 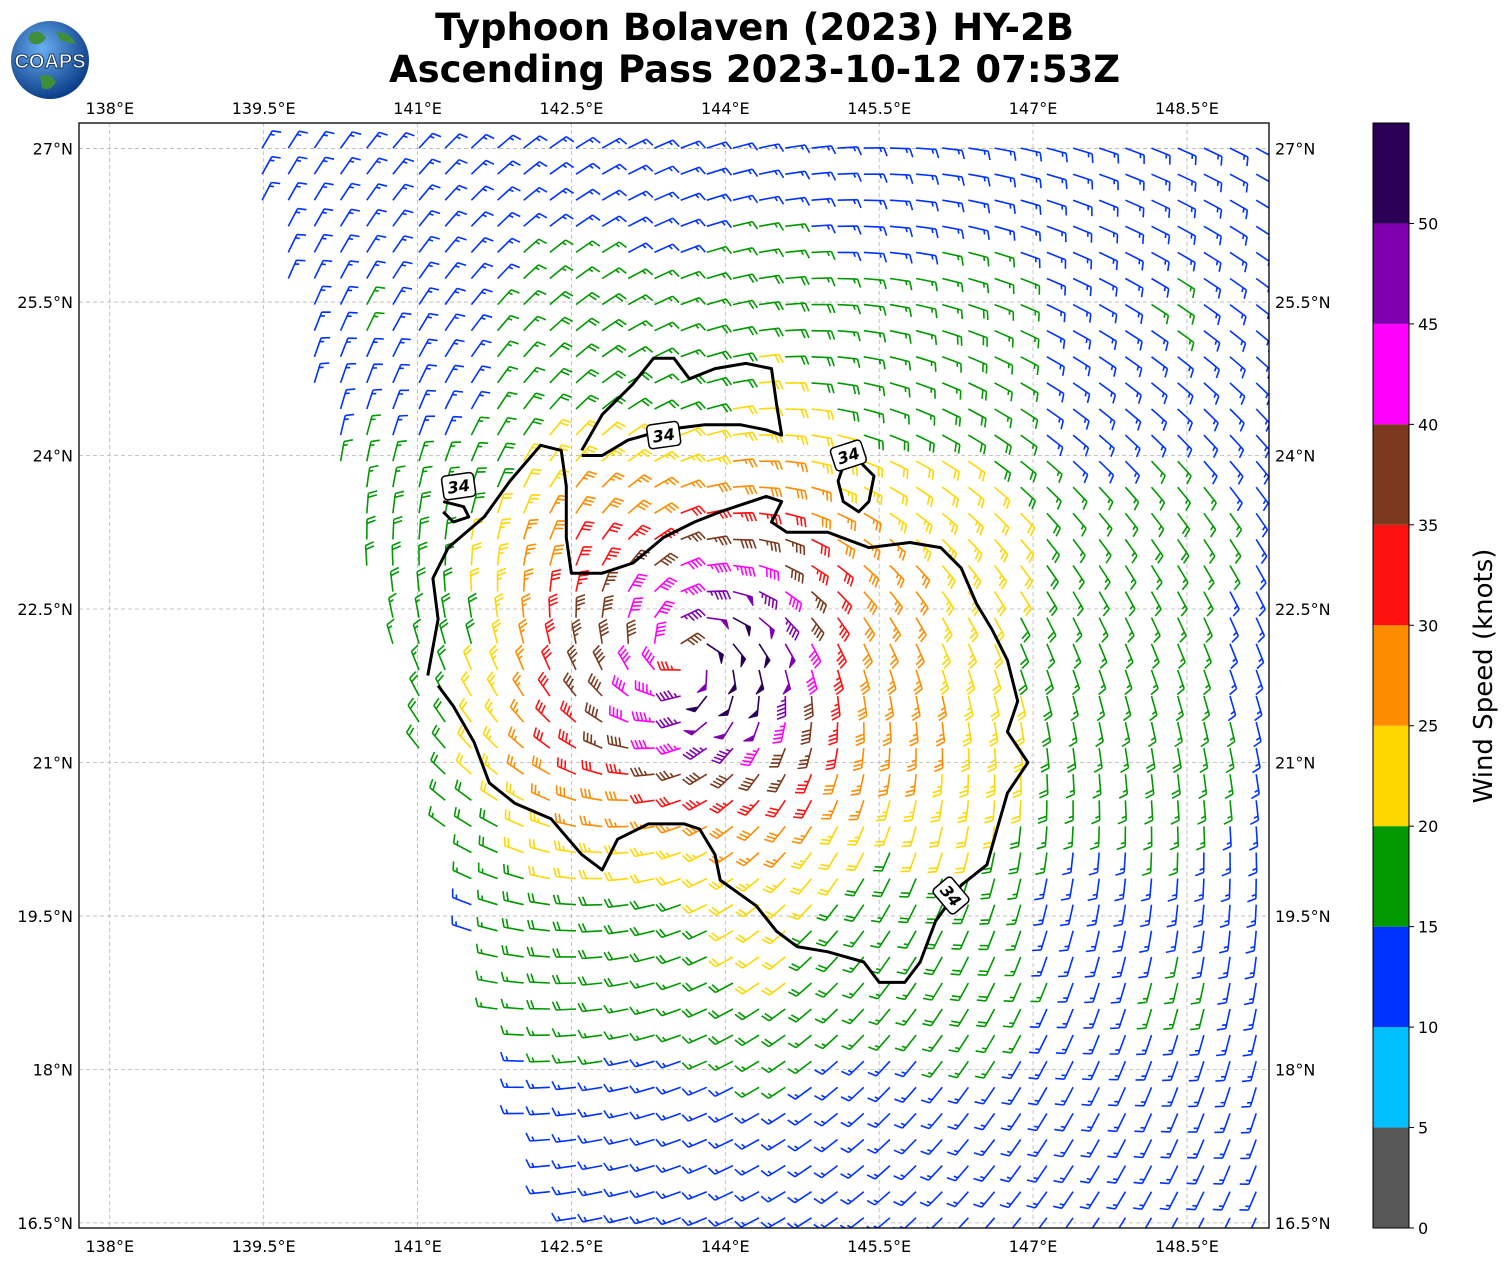 I want to click on y-tick-label-right: 19.5°N, so click(x=1303, y=916).